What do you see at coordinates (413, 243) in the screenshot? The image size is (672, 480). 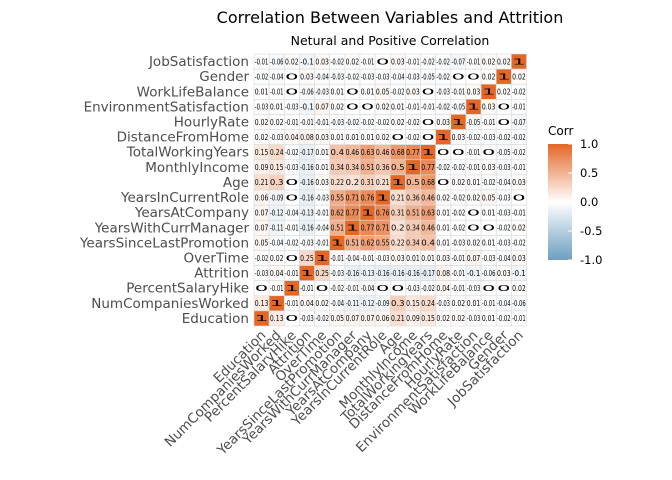 I see `heatmap-cell-value: 0.34` at bounding box center [413, 243].